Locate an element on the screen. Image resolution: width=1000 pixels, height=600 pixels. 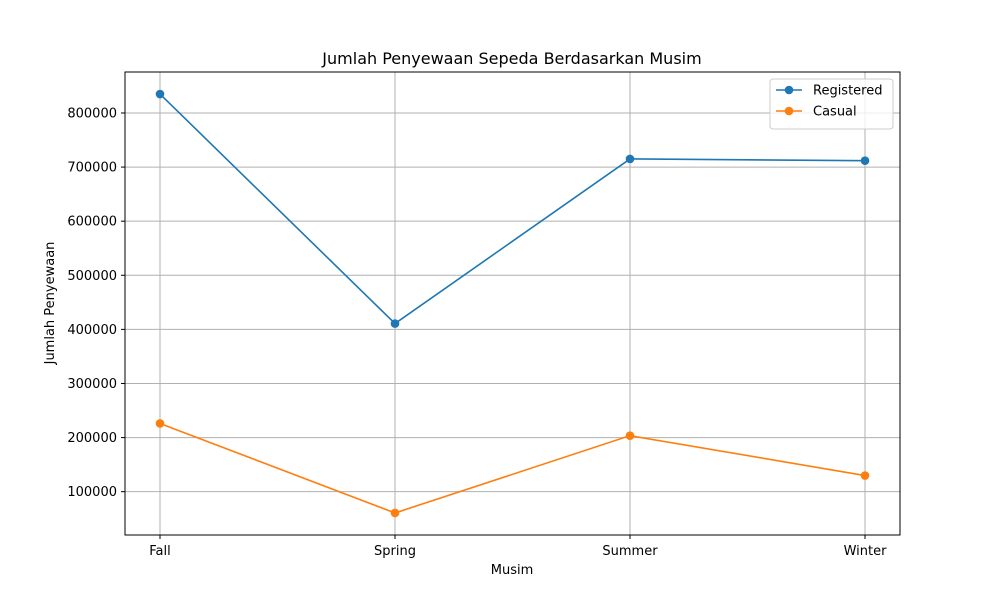
legend-marker-registered is located at coordinates (789, 90).